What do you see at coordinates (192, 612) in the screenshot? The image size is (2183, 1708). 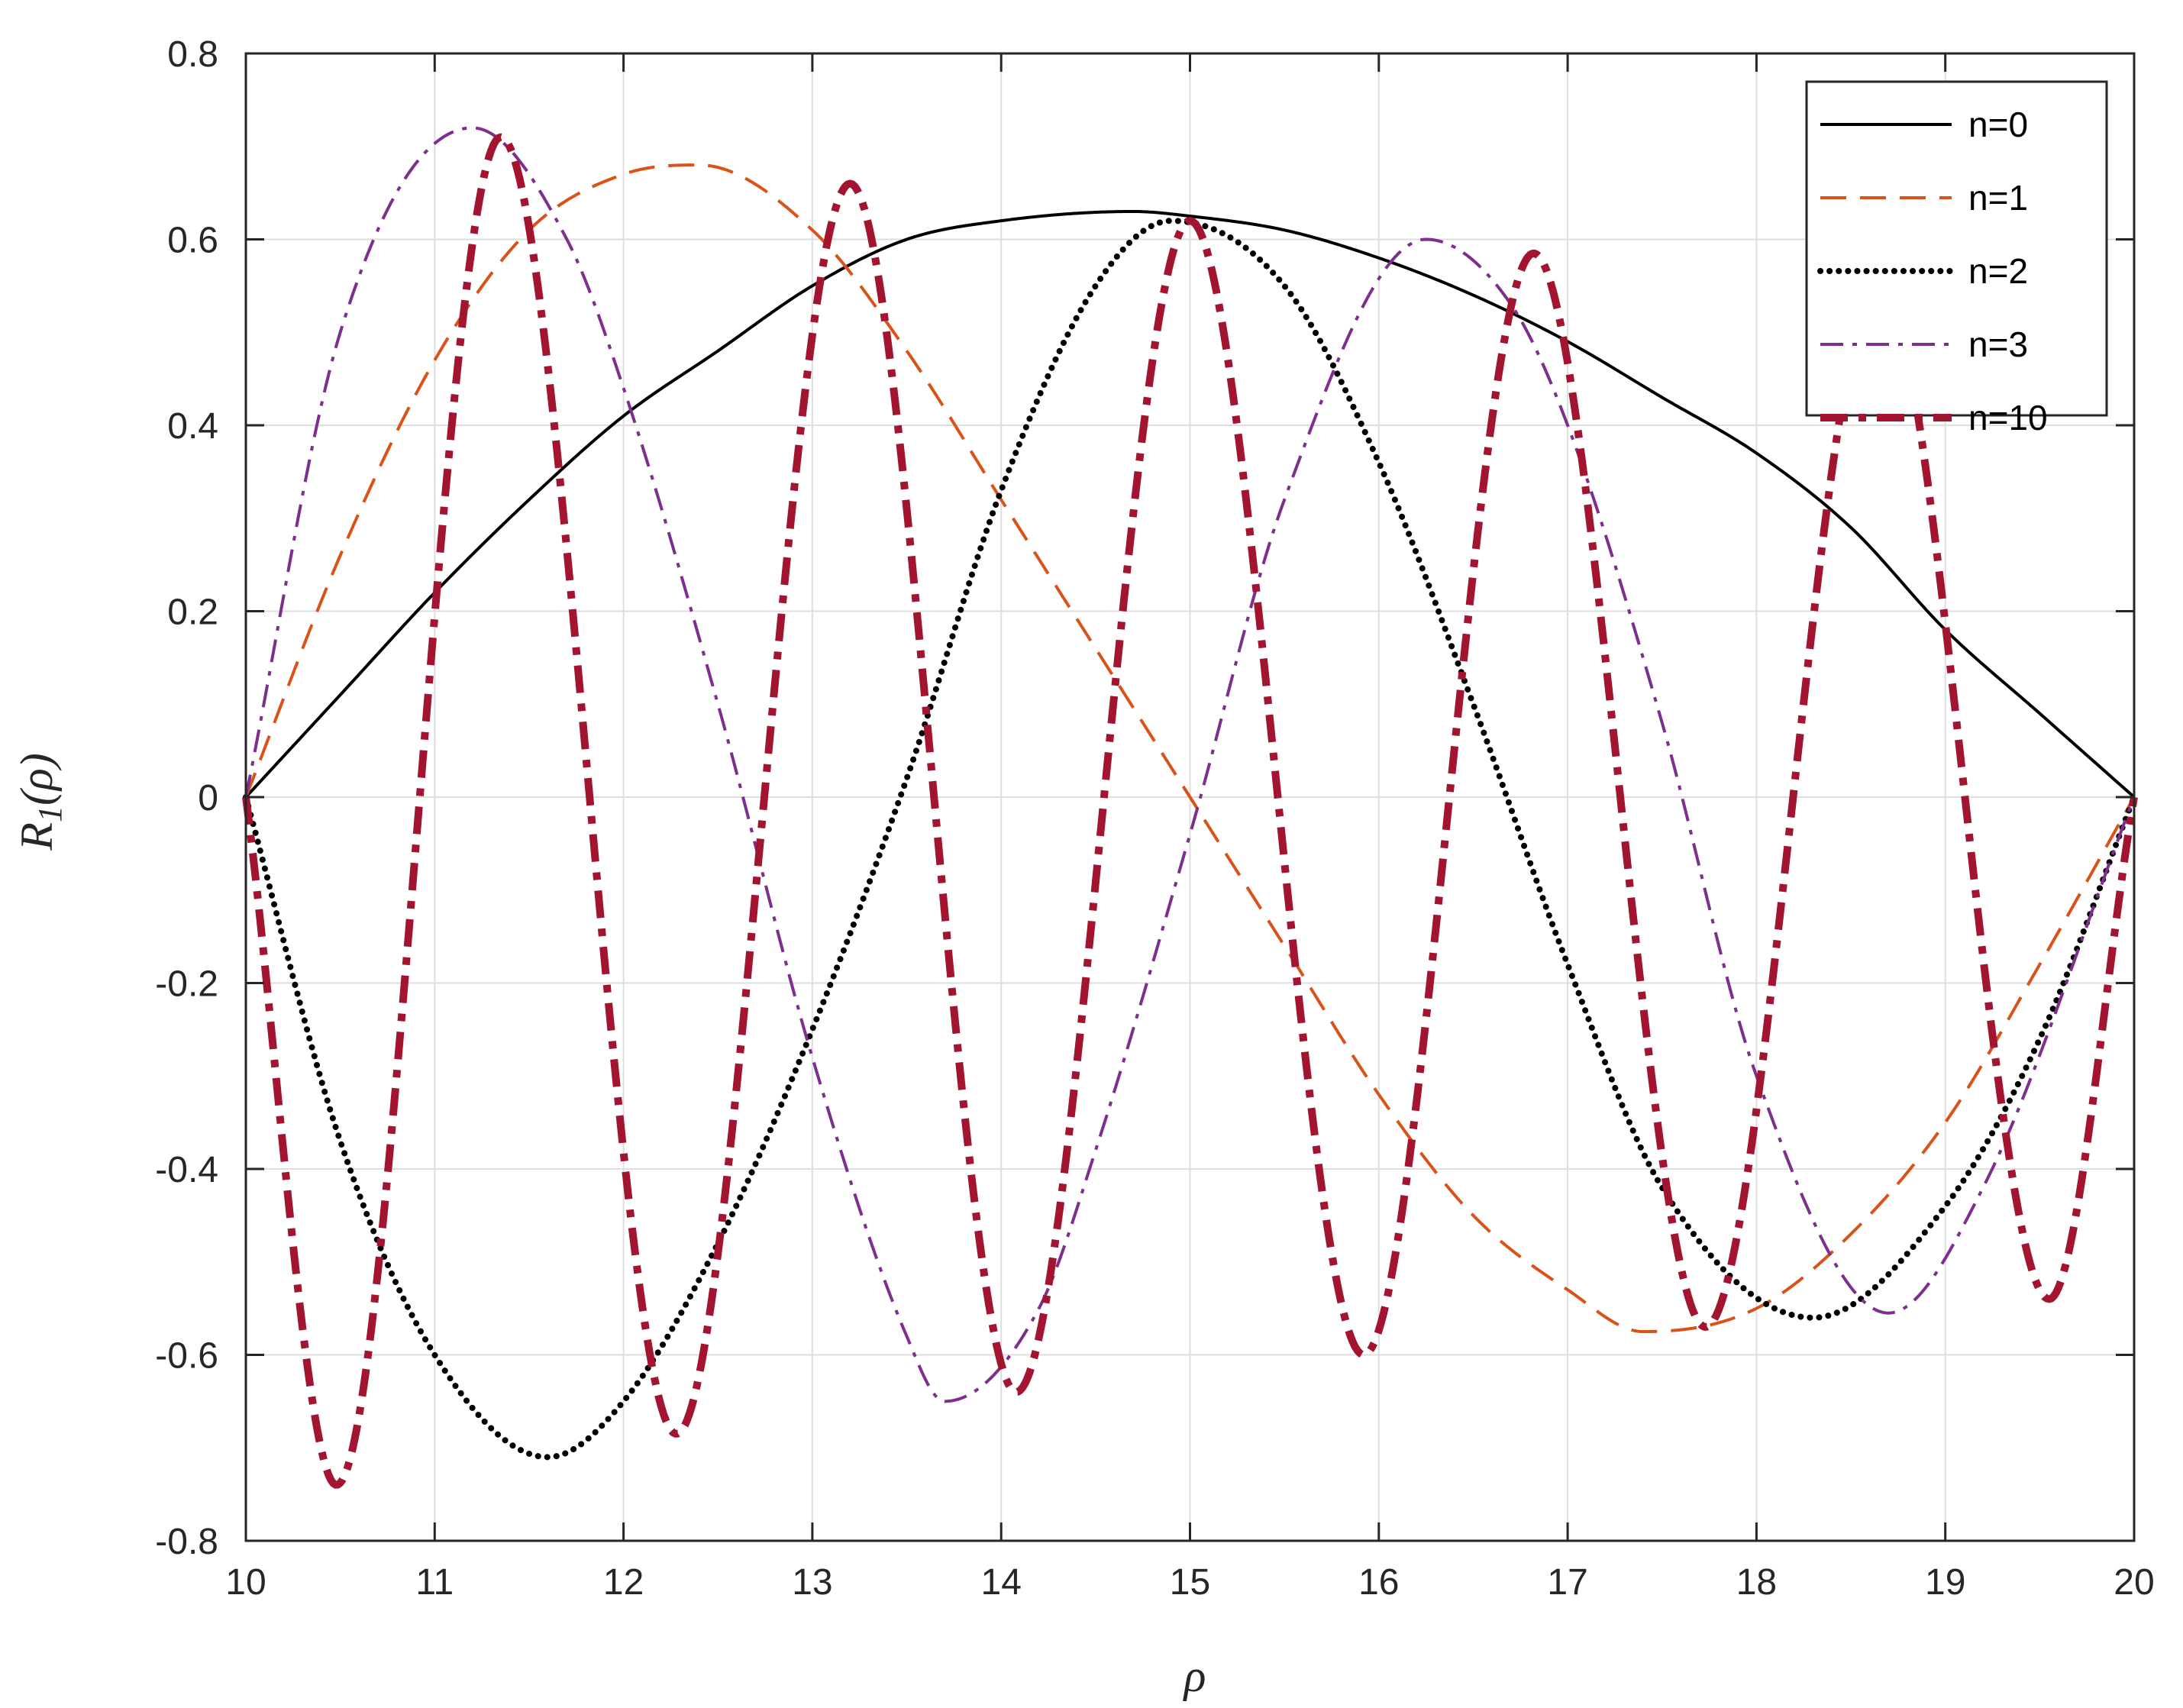 I see `y-tick-label: 0.2` at bounding box center [192, 612].